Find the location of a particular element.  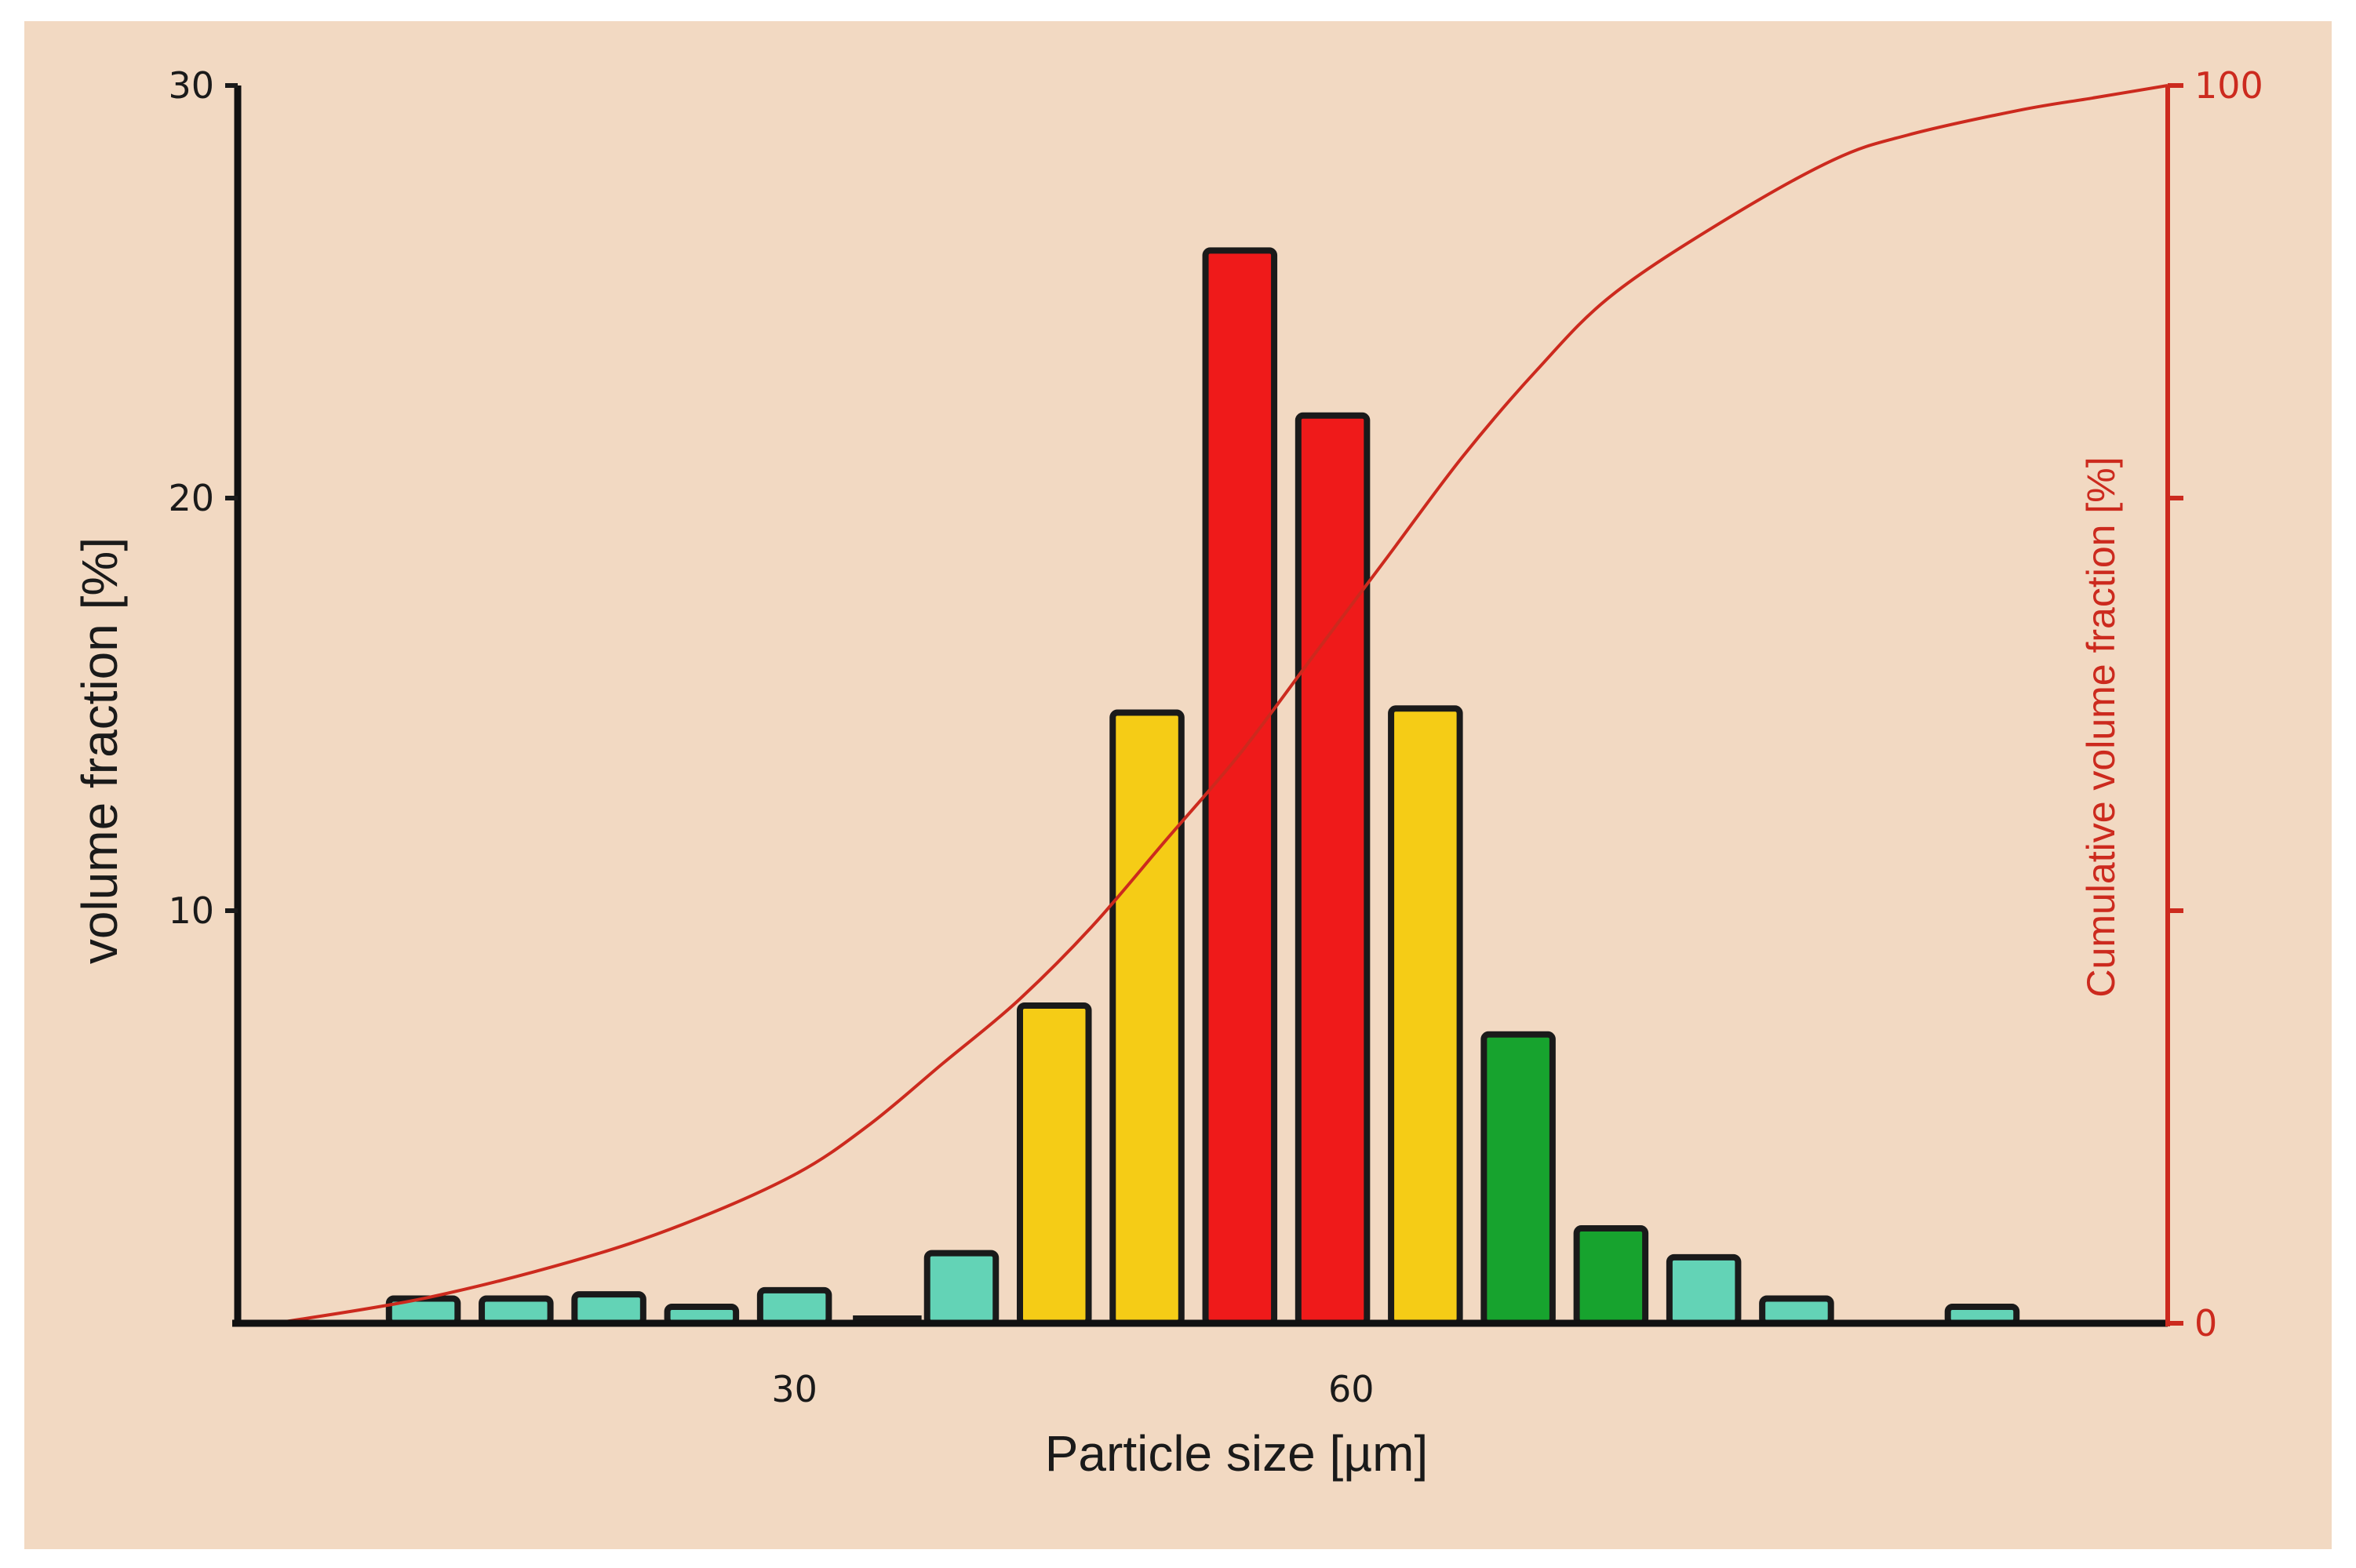

y-axis-title: volume fraction [%] is located at coordinates (99, 750).